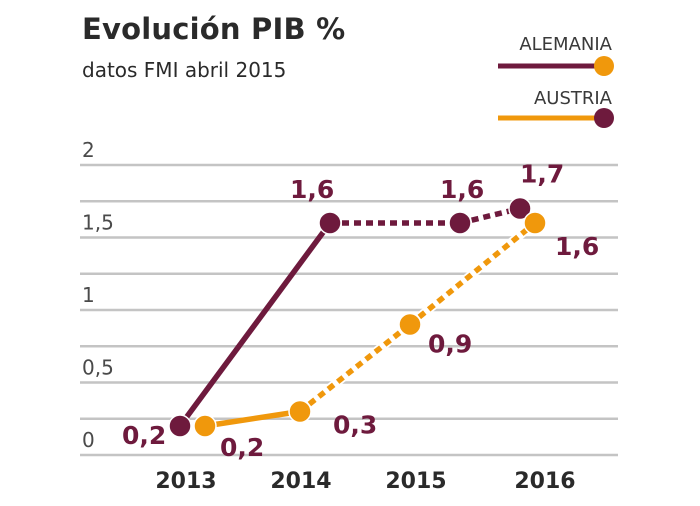 This screenshot has width=700, height=506. Describe the element at coordinates (544, 481) in the screenshot. I see `x-tick-label: 2016` at that location.